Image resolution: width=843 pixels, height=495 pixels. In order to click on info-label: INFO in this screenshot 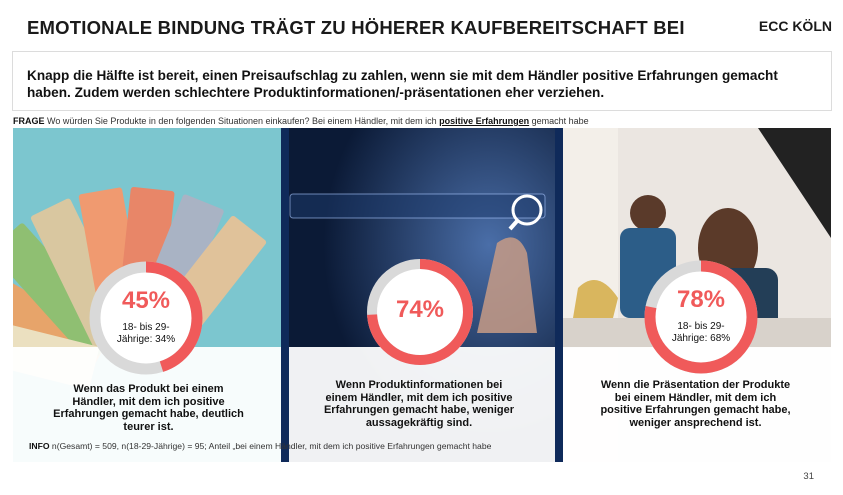, I will do `click(39, 446)`.